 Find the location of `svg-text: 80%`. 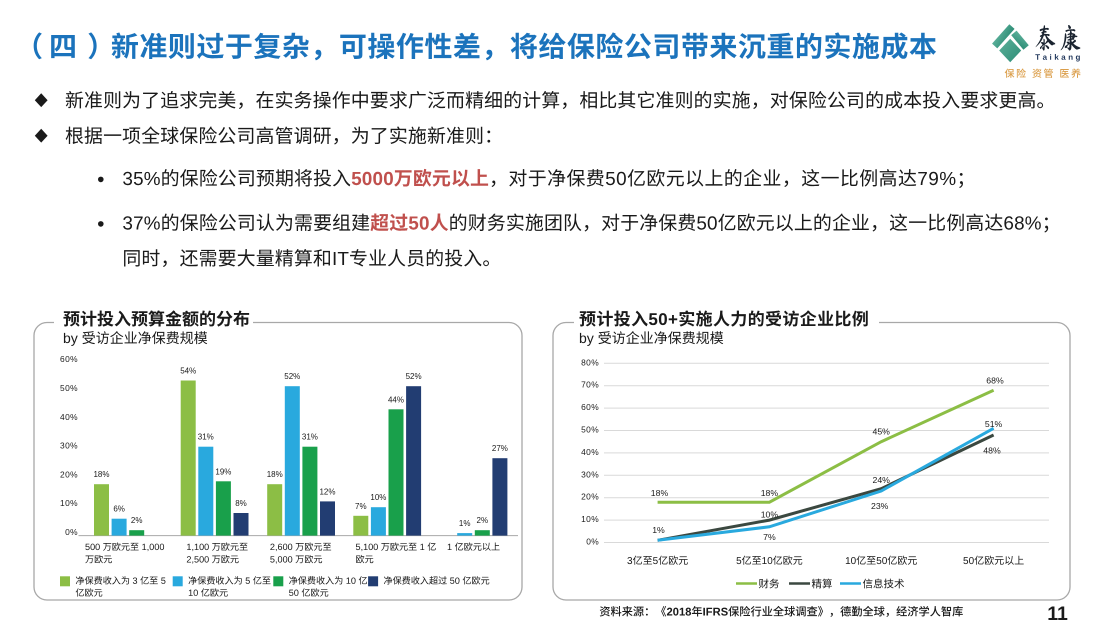

svg-text: 80% is located at coordinates (590, 362).